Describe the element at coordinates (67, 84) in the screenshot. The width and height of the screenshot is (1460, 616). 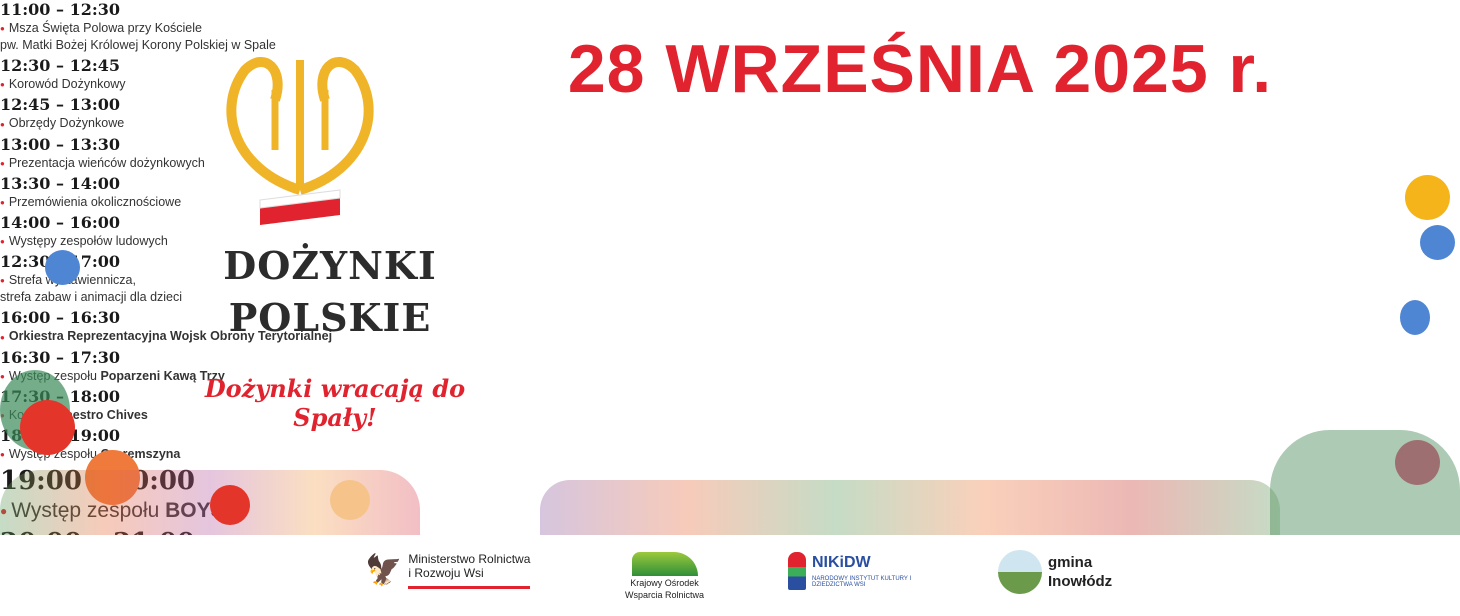
I see `schedule-item-text: Korowód Dożynkowy` at that location.